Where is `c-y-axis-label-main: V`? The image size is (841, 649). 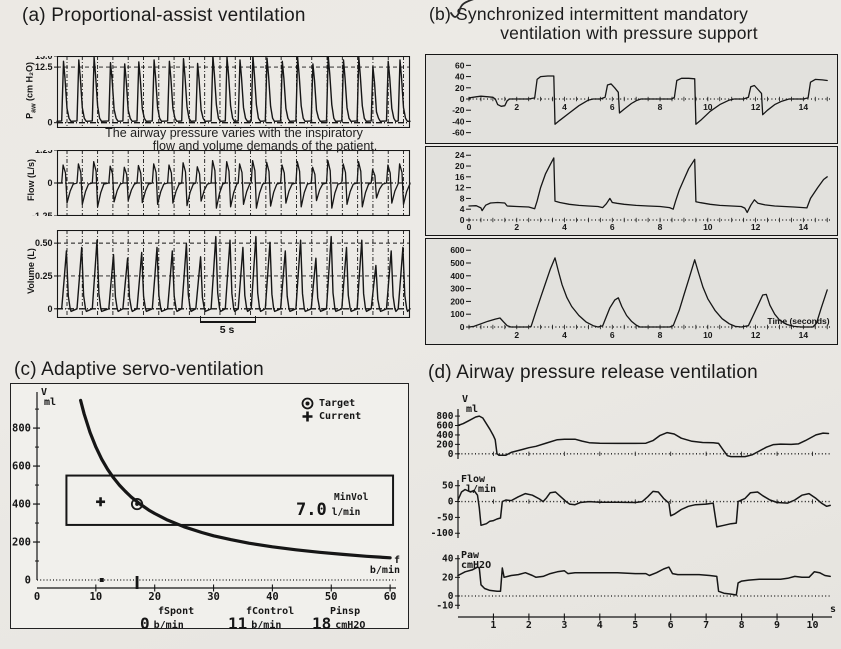 c-y-axis-label-main: V is located at coordinates (44, 392).